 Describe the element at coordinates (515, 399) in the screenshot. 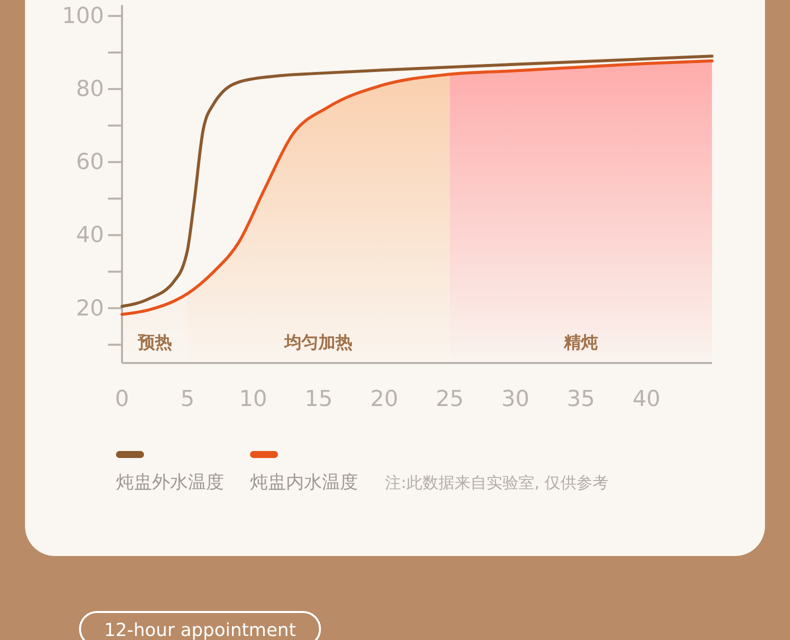

I see `x-tick-label: 30` at that location.